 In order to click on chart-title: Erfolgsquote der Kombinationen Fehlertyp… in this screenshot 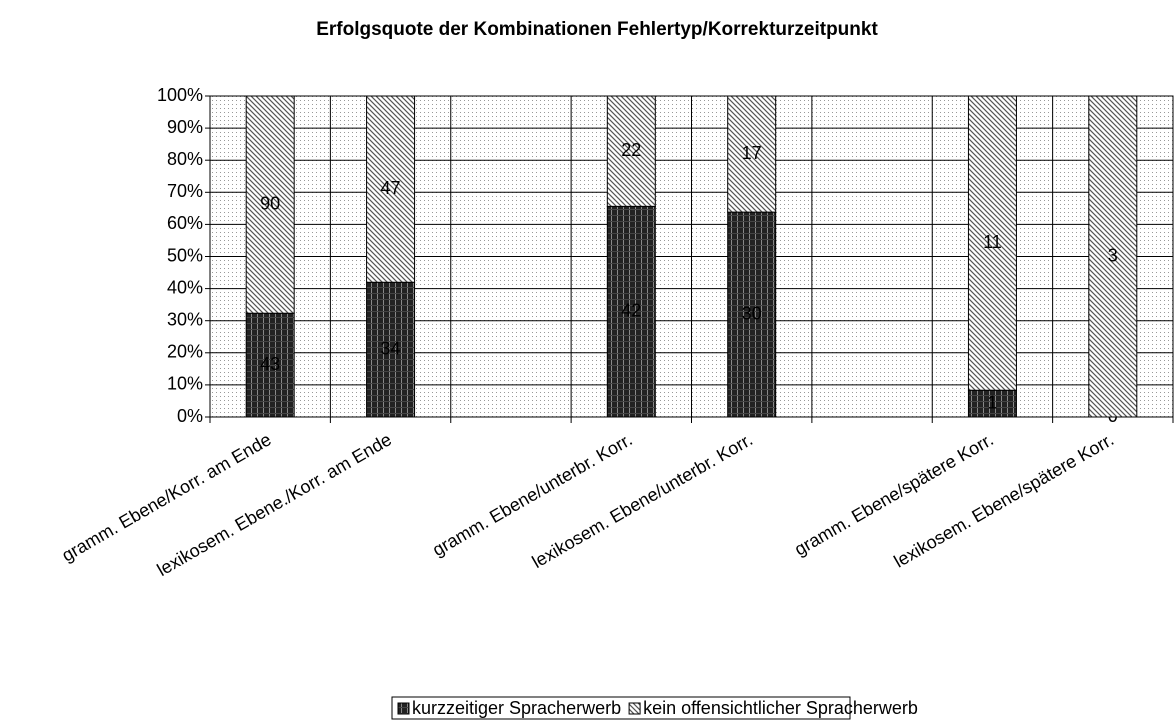, I will do `click(597, 29)`.